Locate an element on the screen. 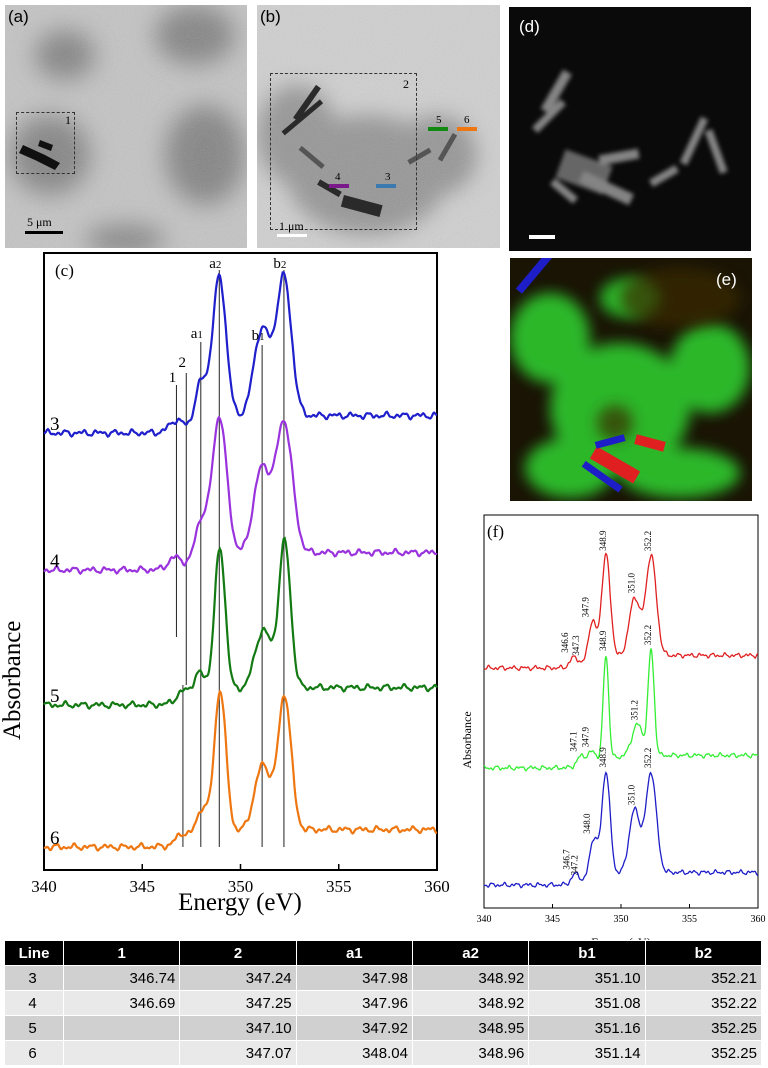 This screenshot has width=768, height=1068. panel-a-label: (a) is located at coordinates (18, 16).